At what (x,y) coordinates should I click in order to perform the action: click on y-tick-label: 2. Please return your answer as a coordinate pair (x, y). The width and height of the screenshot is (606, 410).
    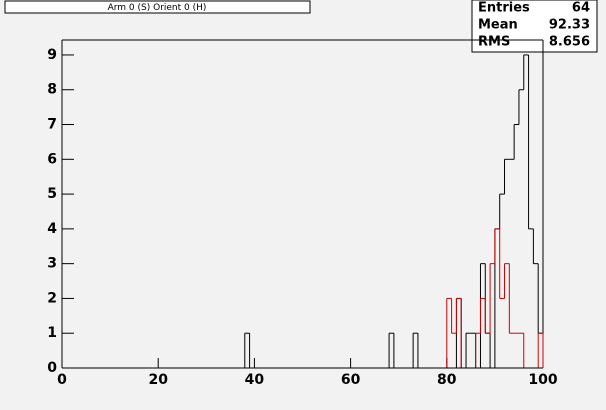
    Looking at the image, I should click on (52, 298).